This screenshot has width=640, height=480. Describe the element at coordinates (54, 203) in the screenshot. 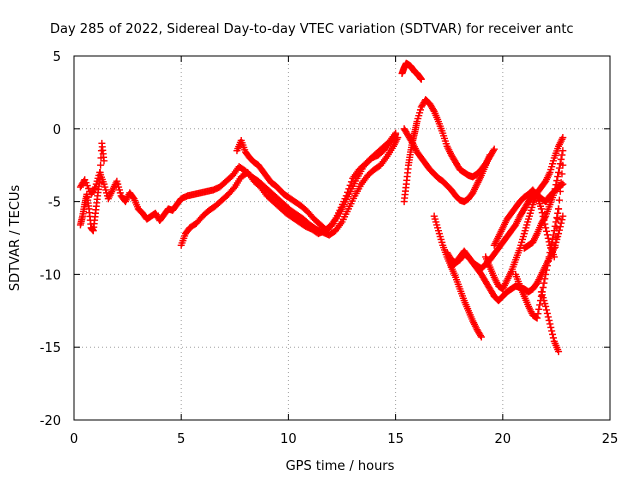

I see `y-tick-label: -5` at that location.